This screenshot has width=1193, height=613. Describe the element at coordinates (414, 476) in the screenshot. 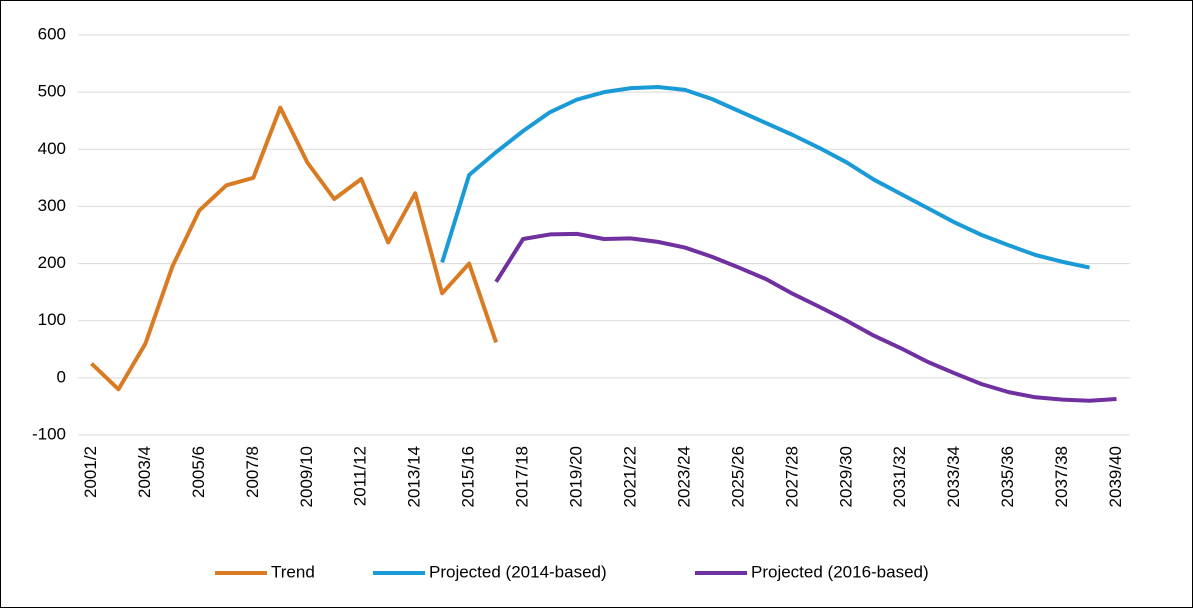

I see `x-tick-label: 2013/14` at that location.